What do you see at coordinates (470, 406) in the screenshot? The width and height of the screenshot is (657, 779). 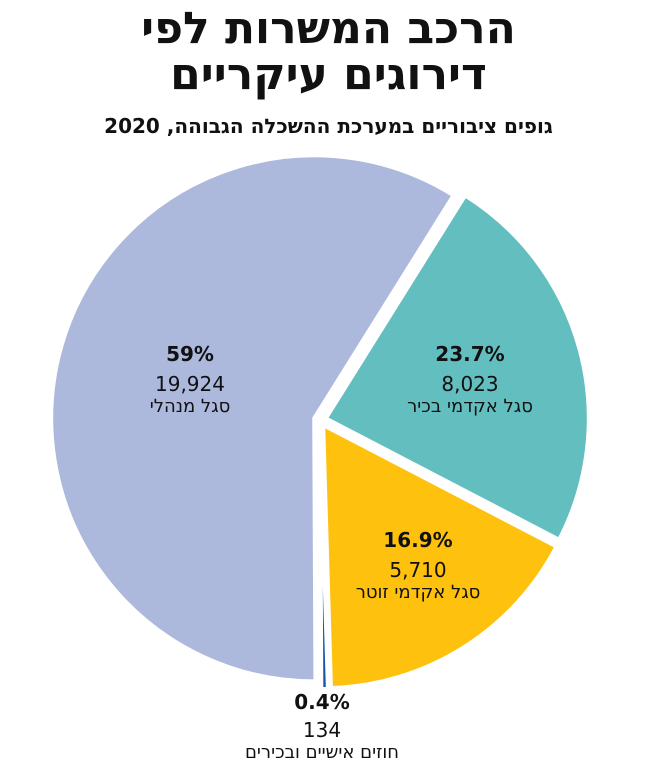 I see `category-label: סגל אקדמי בכיר` at bounding box center [470, 406].